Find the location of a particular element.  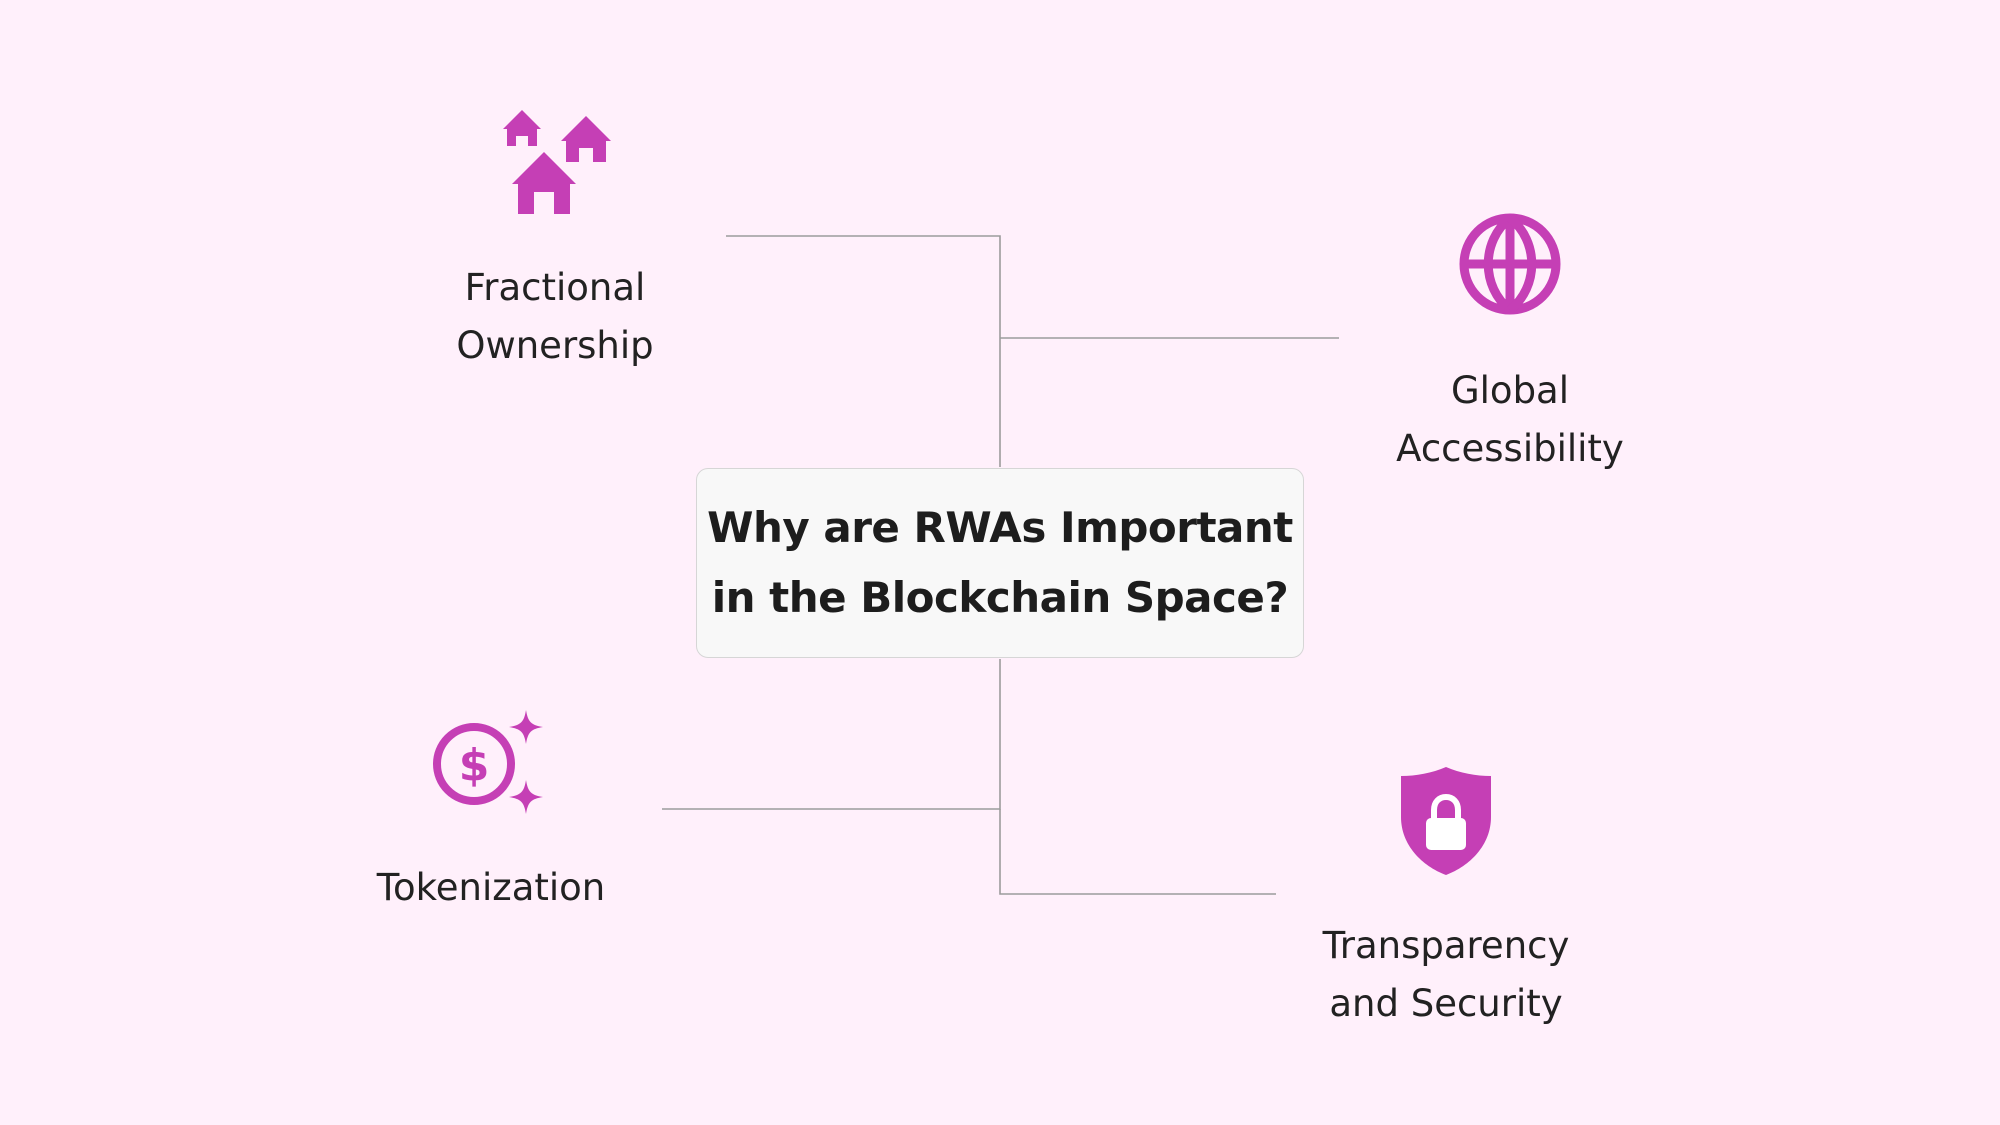

label-tokenization-line-1: Tokenization is located at coordinates (491, 887).